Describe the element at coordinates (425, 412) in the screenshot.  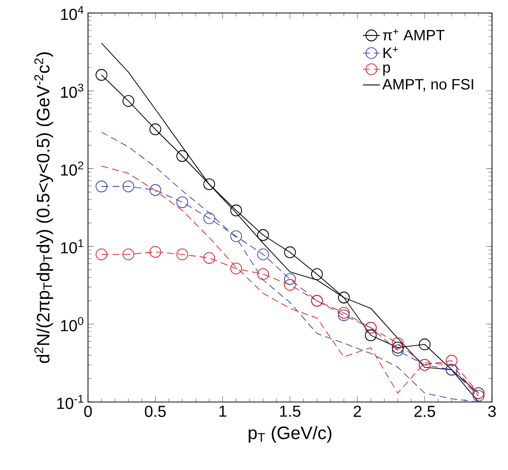
I see `x-tick-label: 2.5` at that location.